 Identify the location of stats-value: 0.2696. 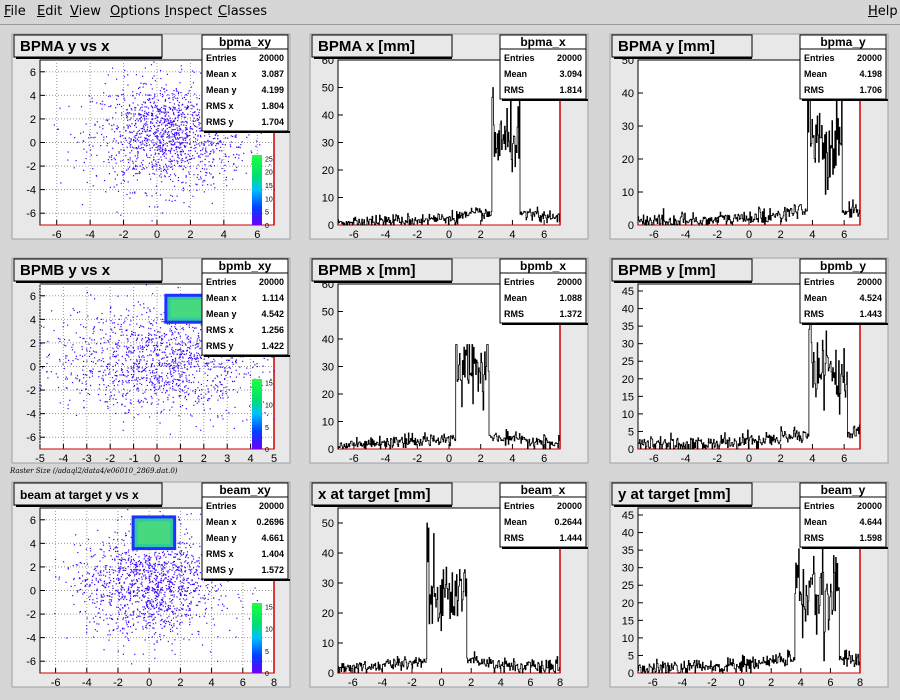
(270, 522).